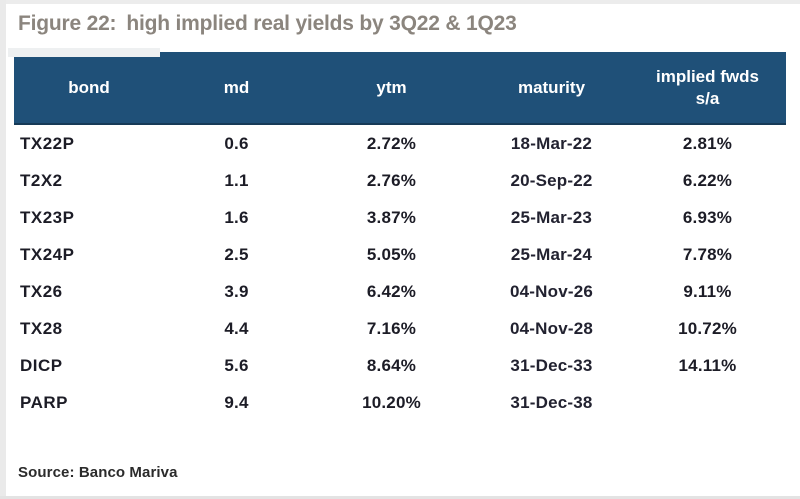 This screenshot has width=800, height=499. I want to click on bond-cell: DICP, so click(41, 365).